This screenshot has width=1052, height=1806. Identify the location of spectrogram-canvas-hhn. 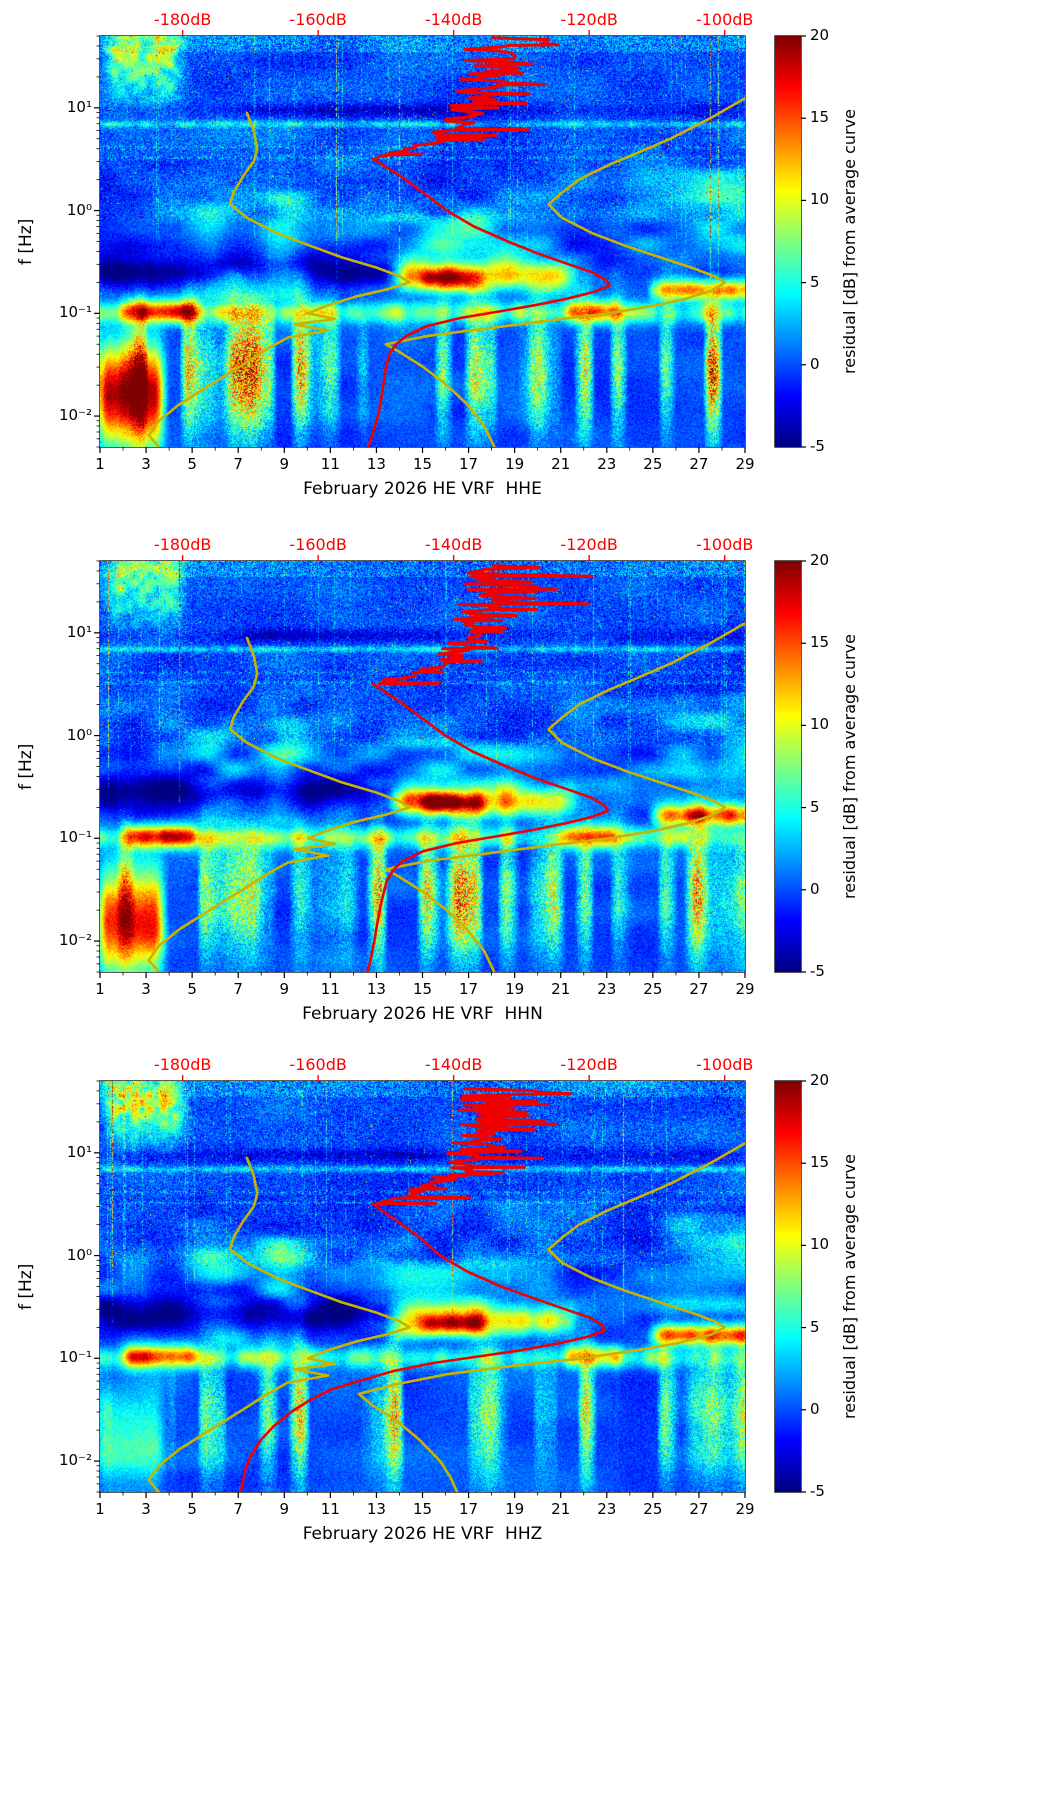
(422, 766).